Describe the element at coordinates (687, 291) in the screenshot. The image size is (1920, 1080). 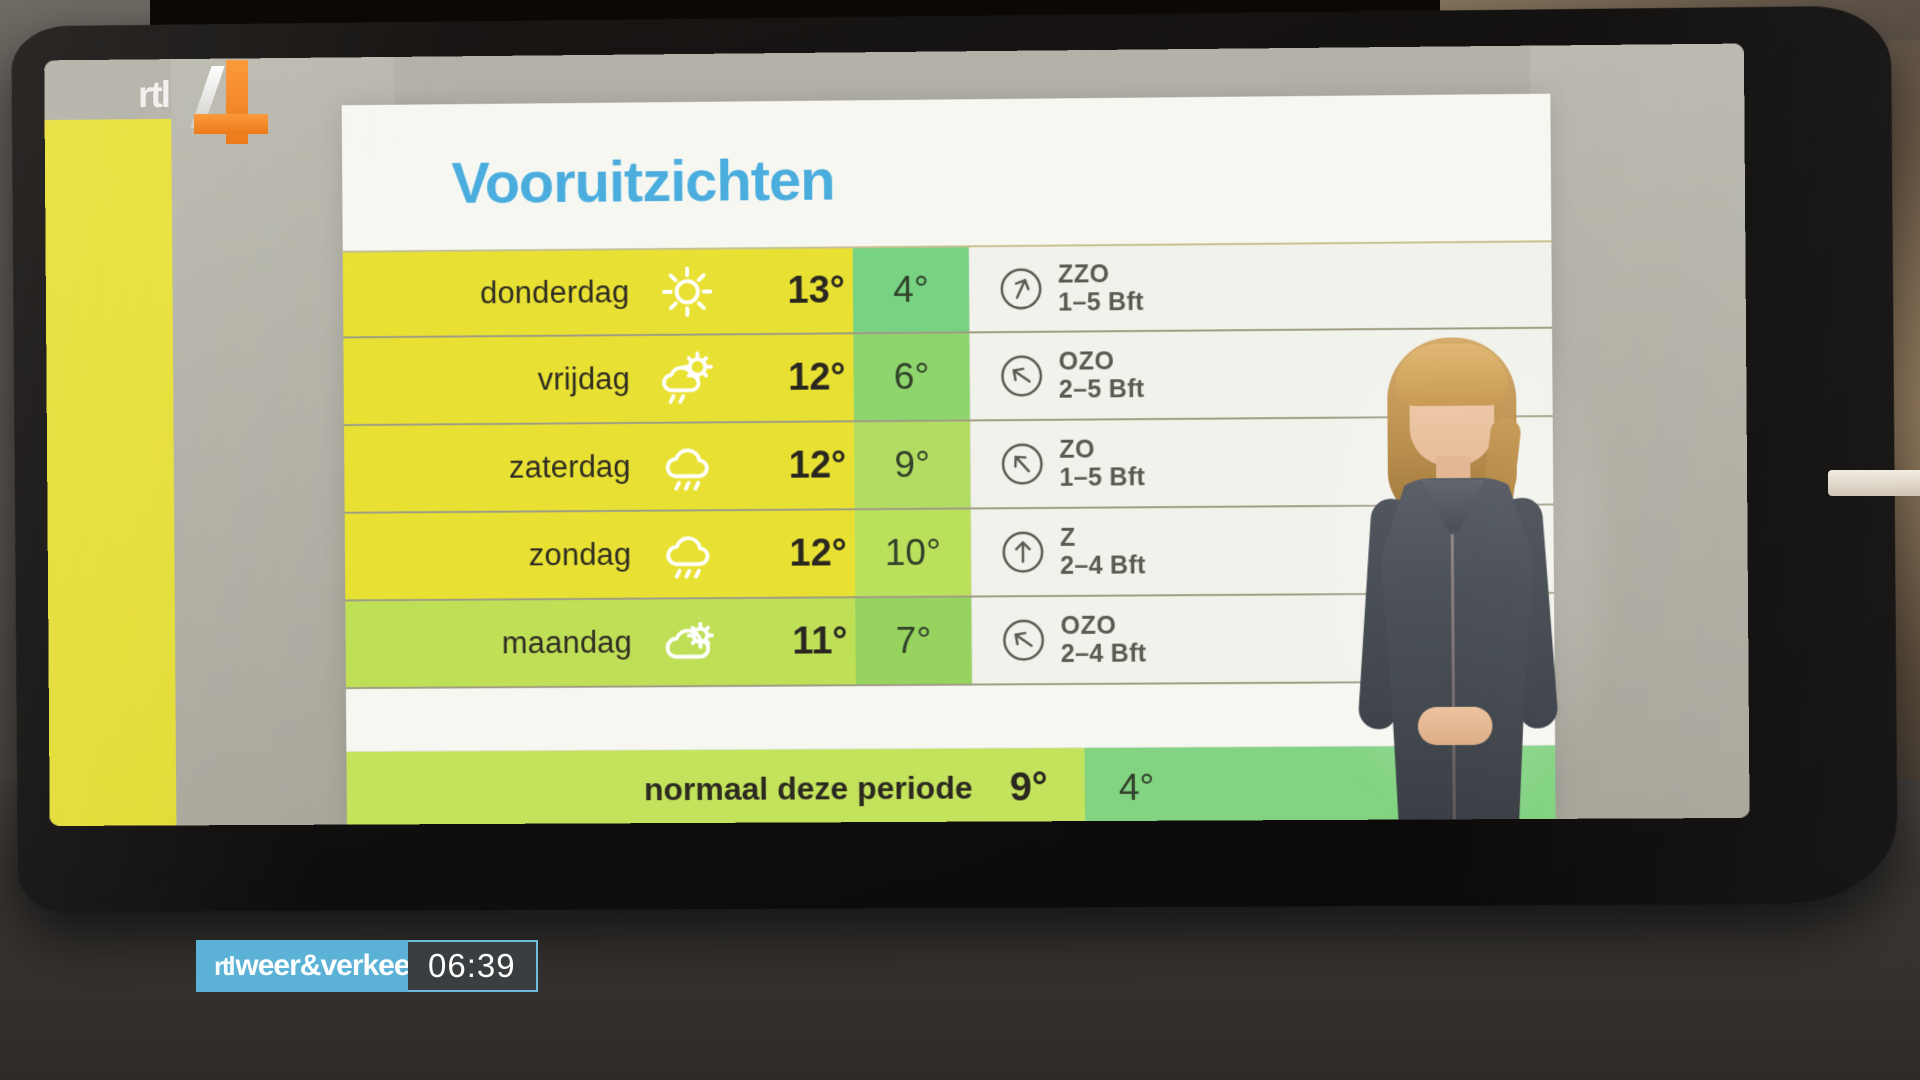
I see `sun-icon` at that location.